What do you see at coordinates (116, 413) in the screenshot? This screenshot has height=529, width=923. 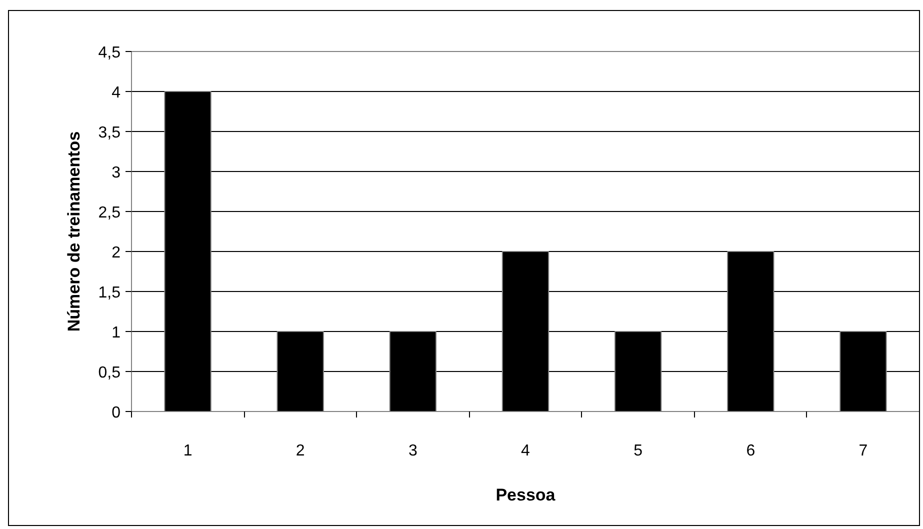 I see `y-tick-label: 0` at bounding box center [116, 413].